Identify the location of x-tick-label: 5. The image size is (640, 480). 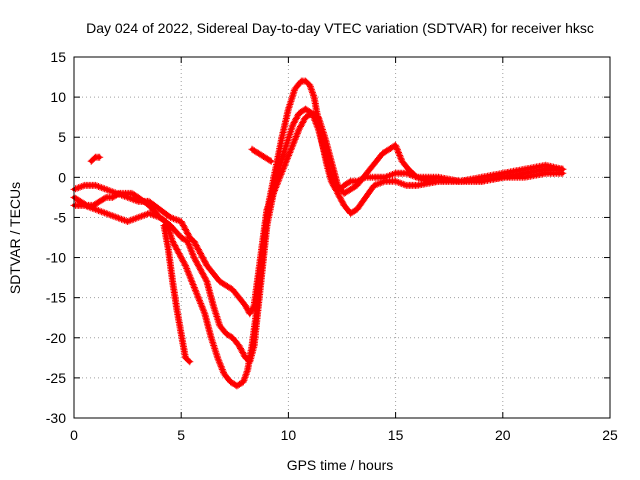
(181, 435).